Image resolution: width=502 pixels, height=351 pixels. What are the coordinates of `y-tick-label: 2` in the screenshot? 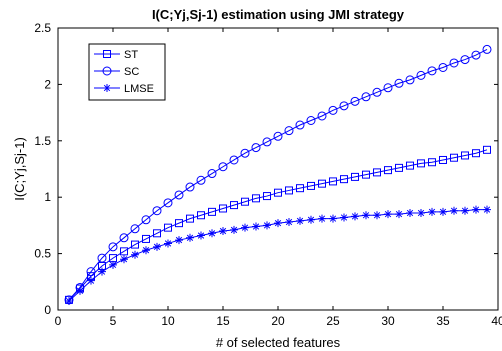 It's located at (47, 84).